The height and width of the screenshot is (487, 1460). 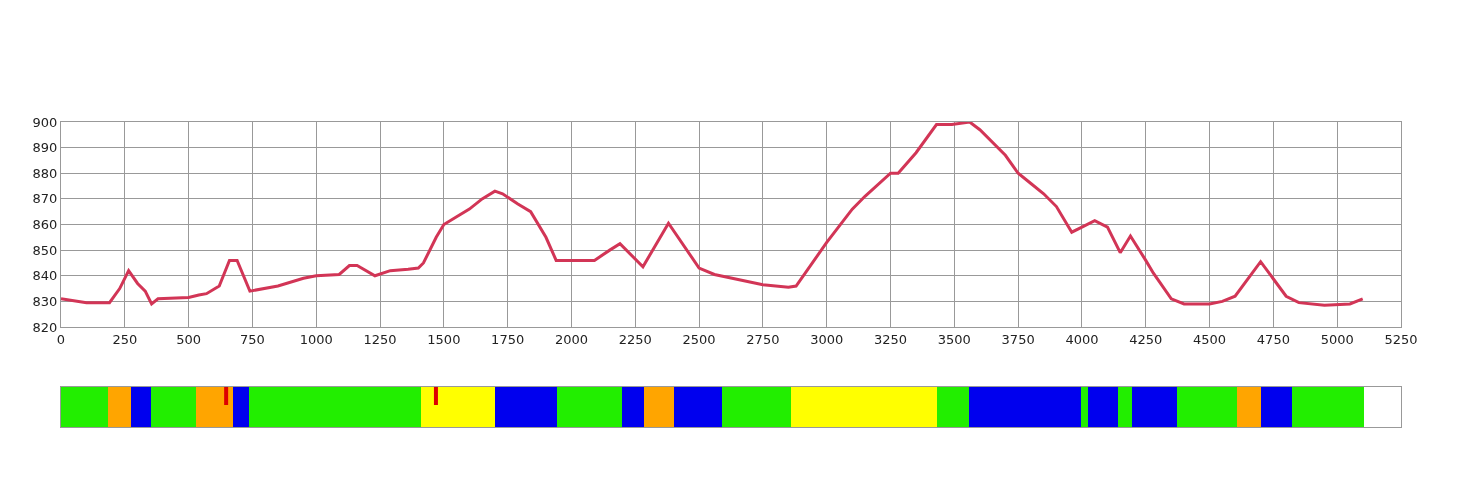 What do you see at coordinates (1146, 339) in the screenshot?
I see `x-tick-label: 4250` at bounding box center [1146, 339].